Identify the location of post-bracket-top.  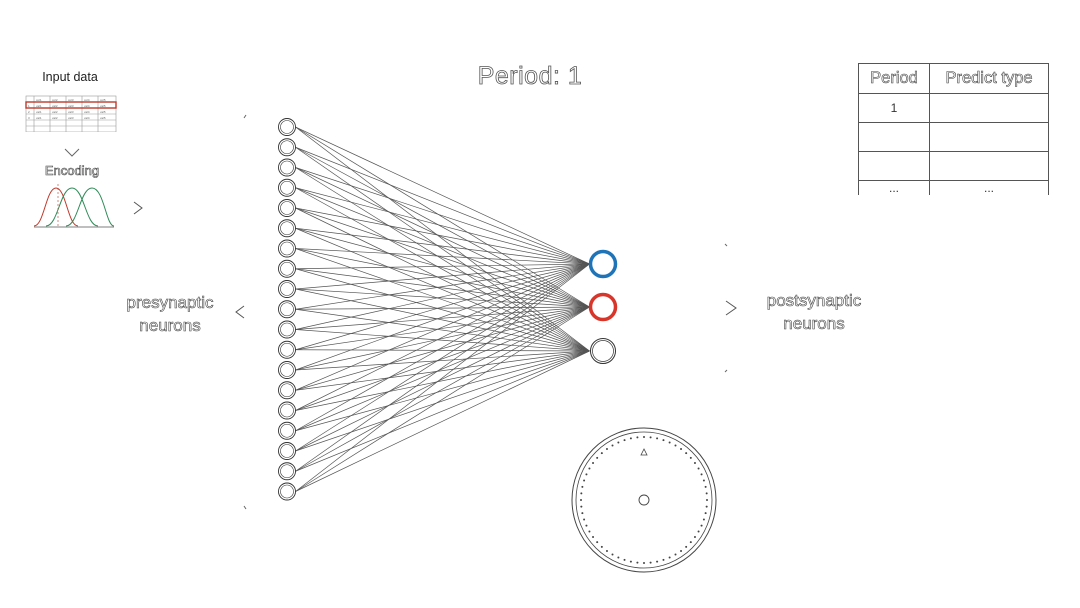
(726, 245).